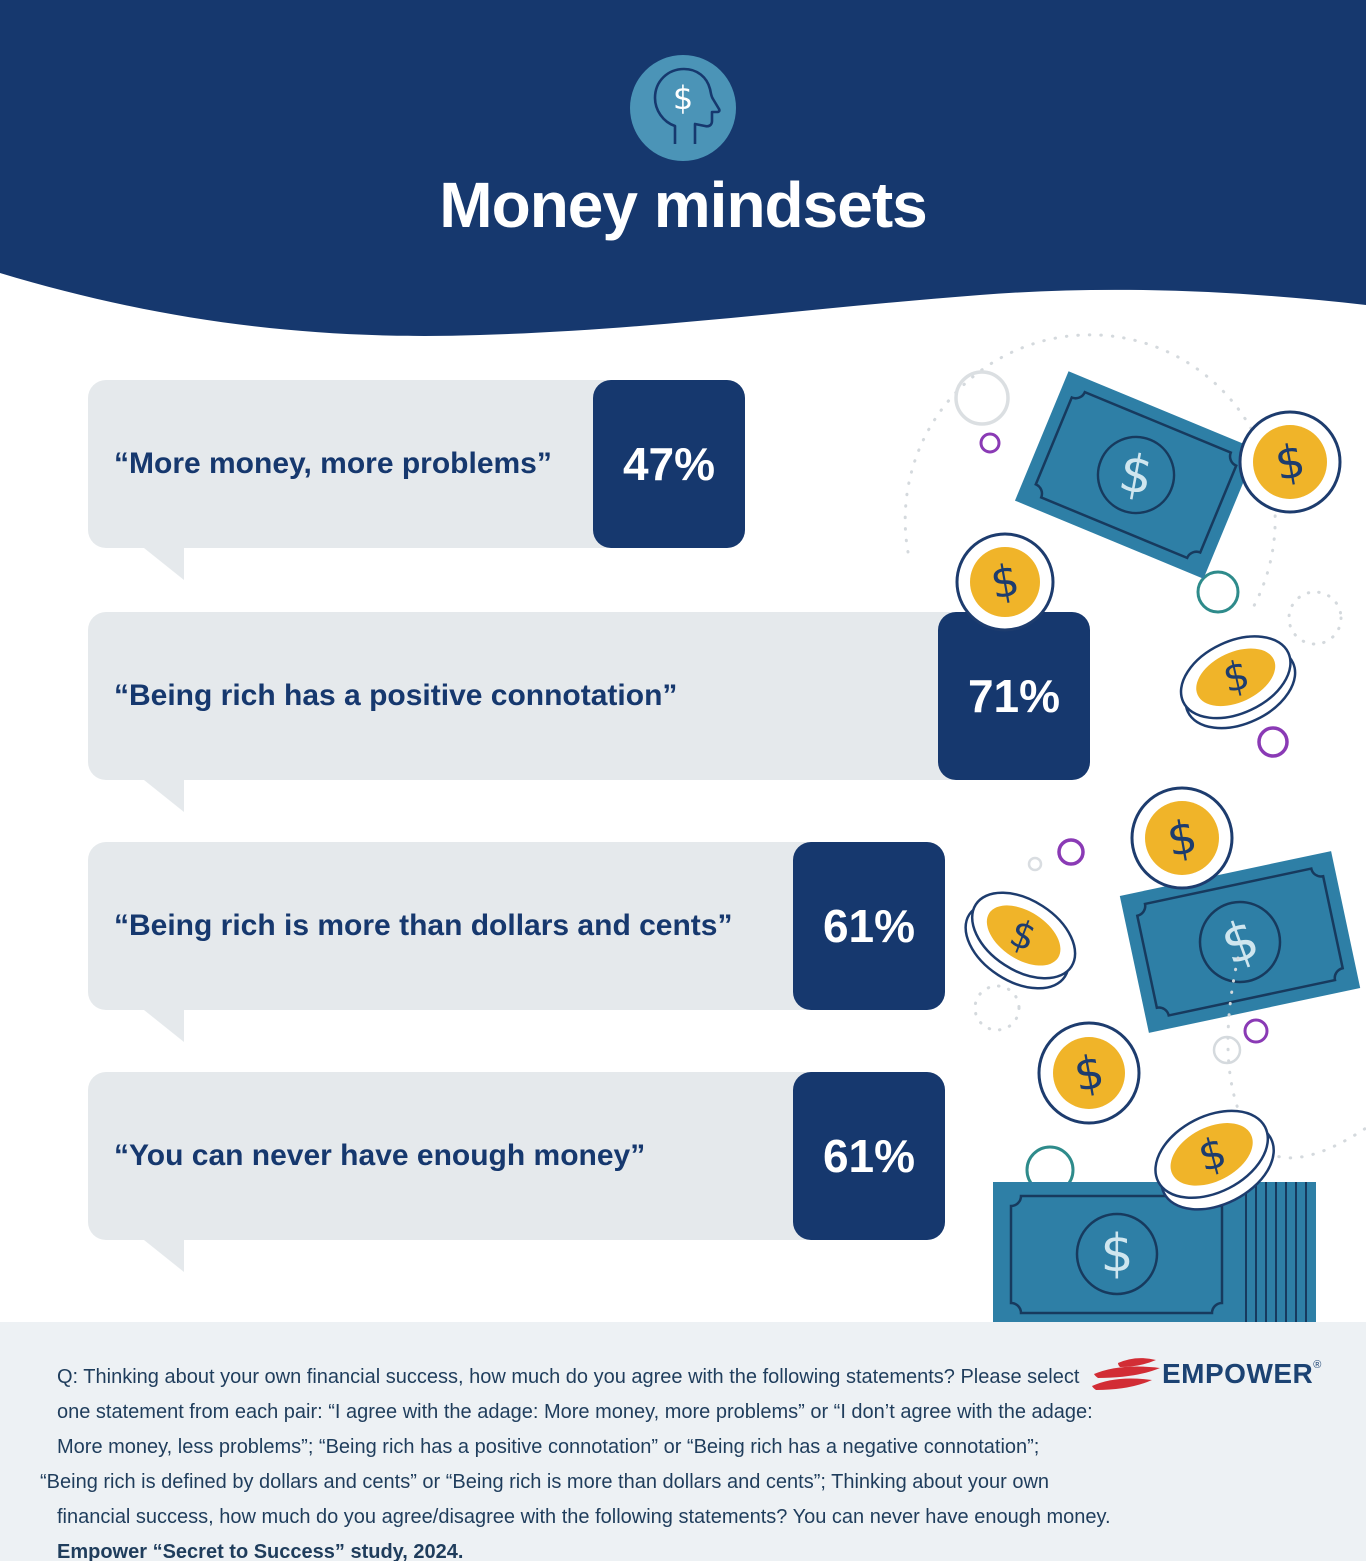 Image resolution: width=1366 pixels, height=1561 pixels. Describe the element at coordinates (669, 464) in the screenshot. I see `bar-value-badge: 47%` at that location.